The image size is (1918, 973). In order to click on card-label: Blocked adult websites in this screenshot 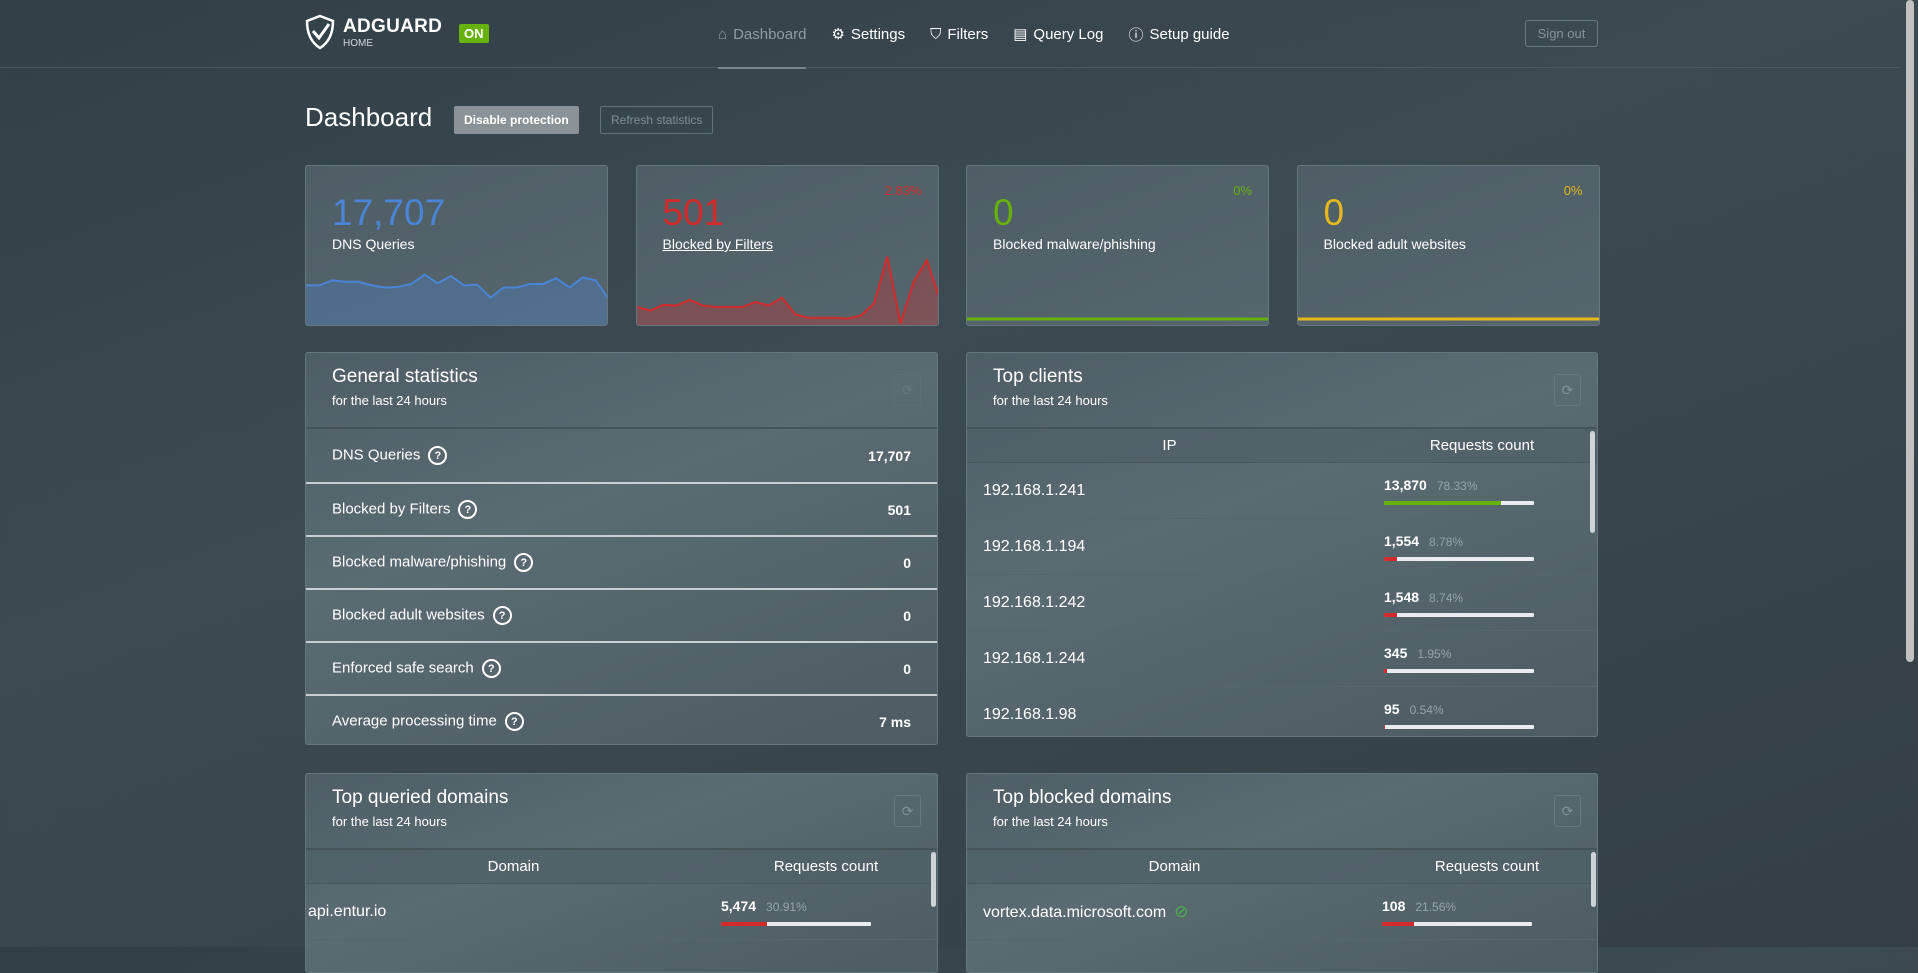, I will do `click(1394, 244)`.